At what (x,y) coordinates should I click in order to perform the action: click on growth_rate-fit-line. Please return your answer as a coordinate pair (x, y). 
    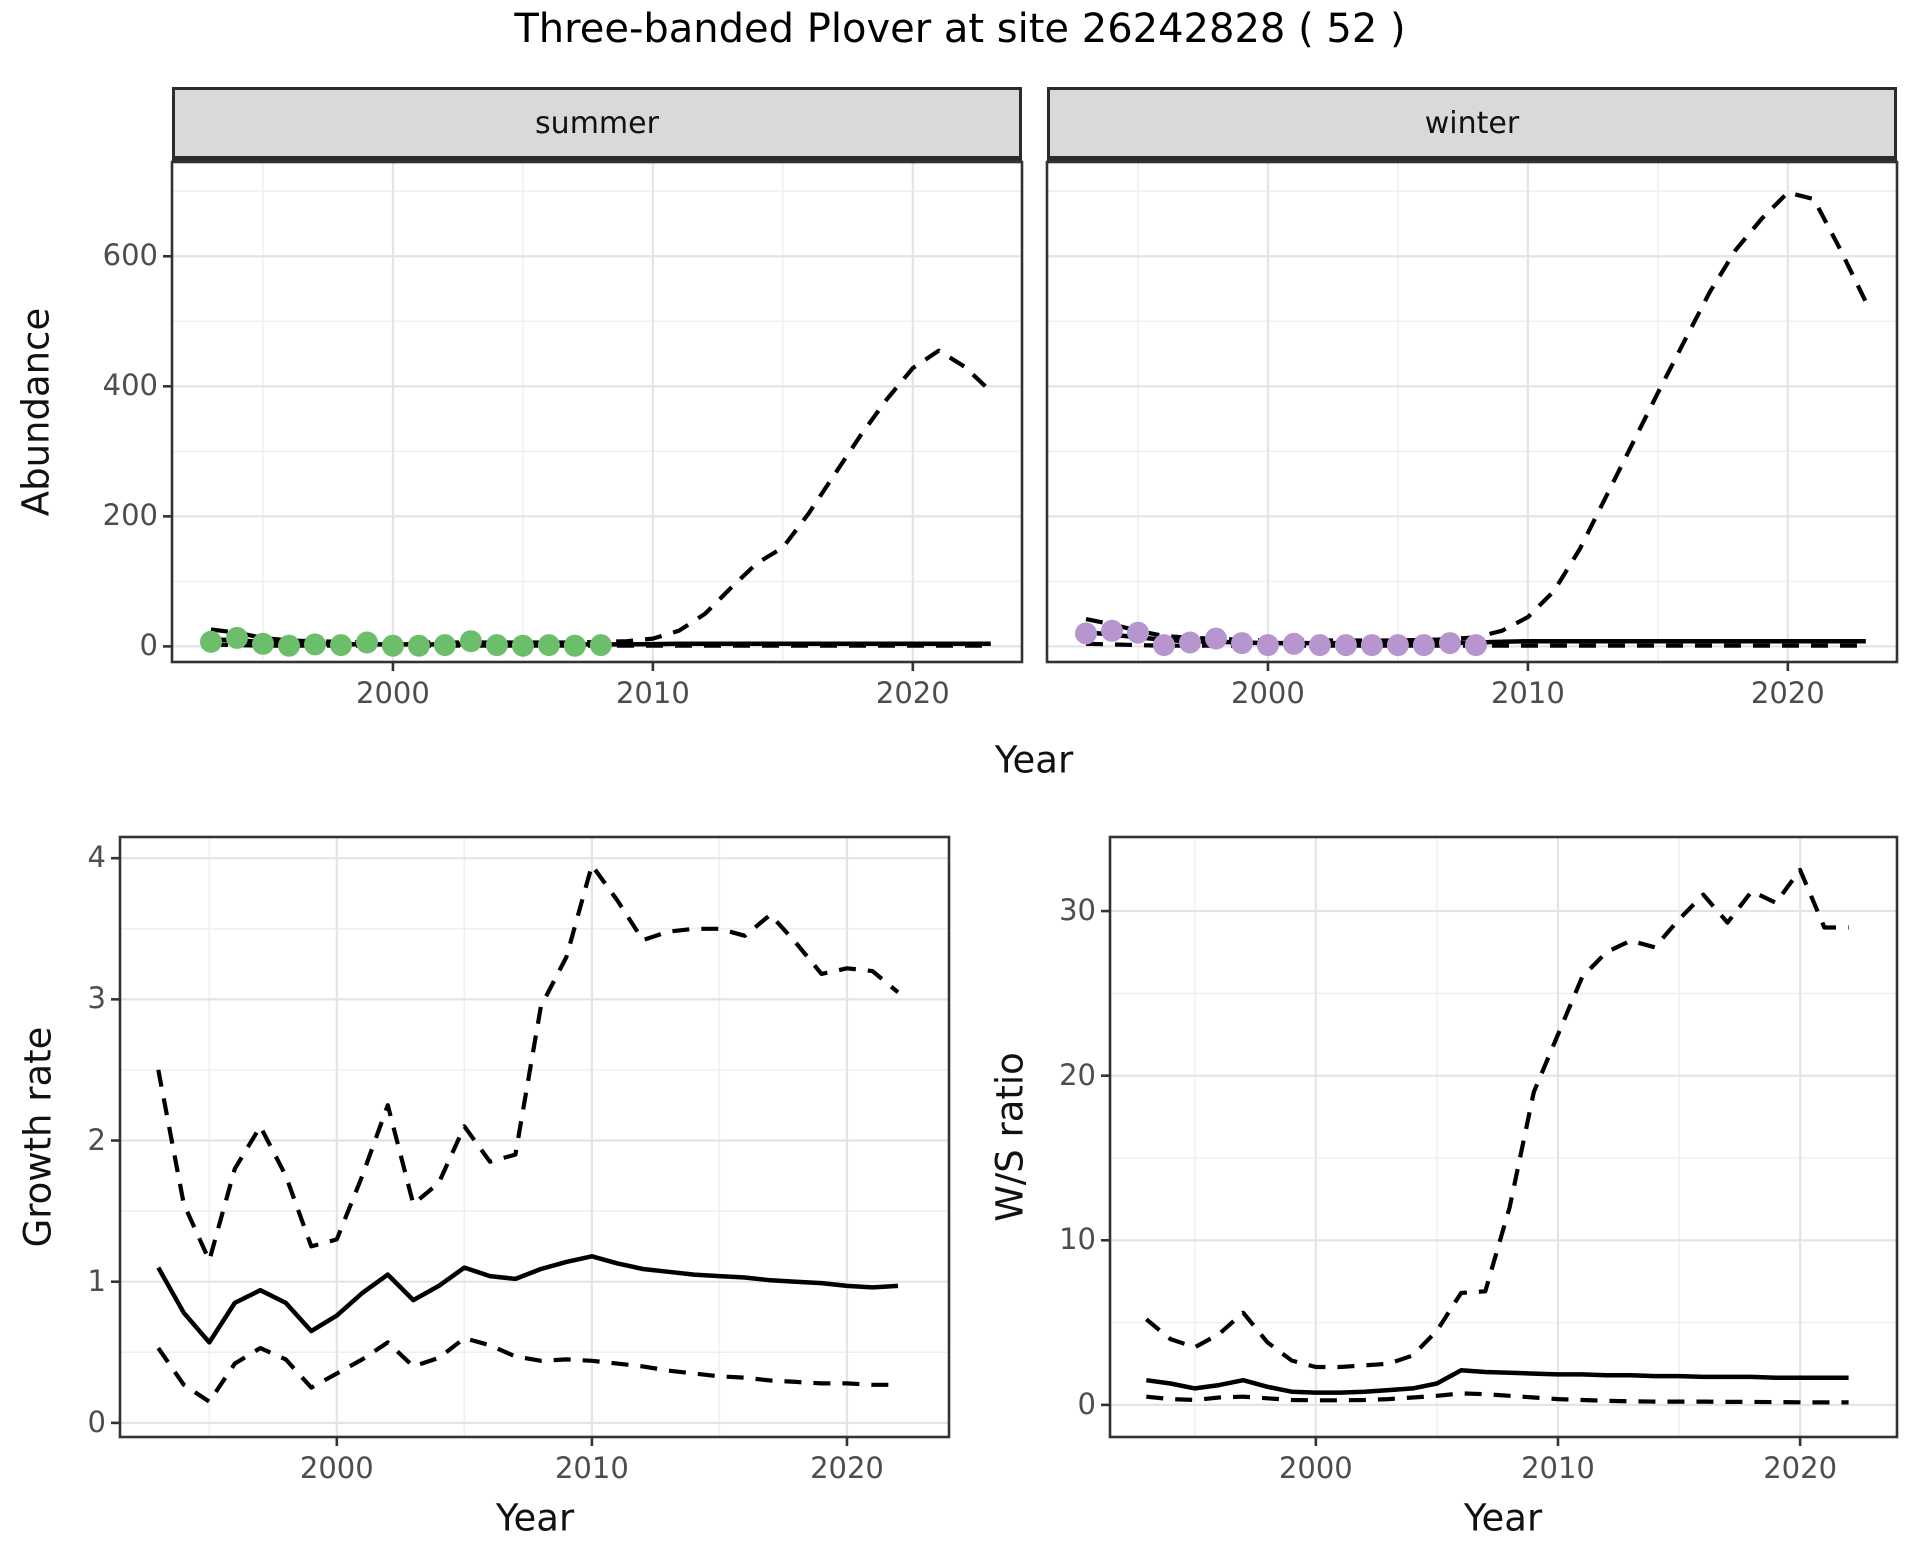
    Looking at the image, I should click on (527, 1299).